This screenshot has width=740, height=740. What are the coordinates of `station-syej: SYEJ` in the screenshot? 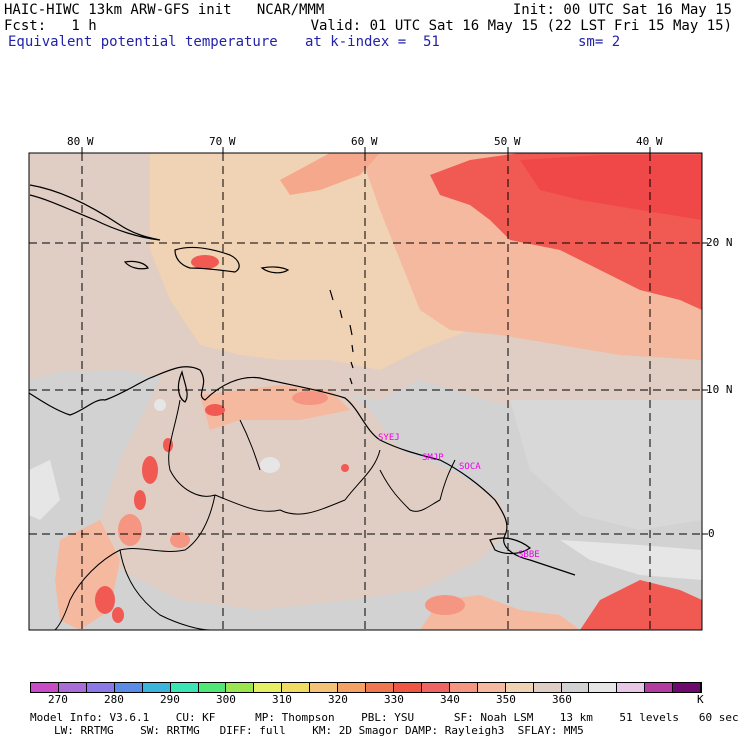 It's located at (389, 438).